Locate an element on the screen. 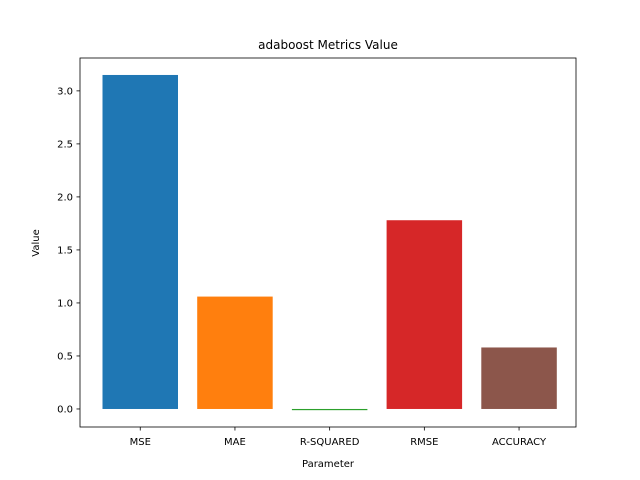  y-tick-label: 1.5 is located at coordinates (65, 251).